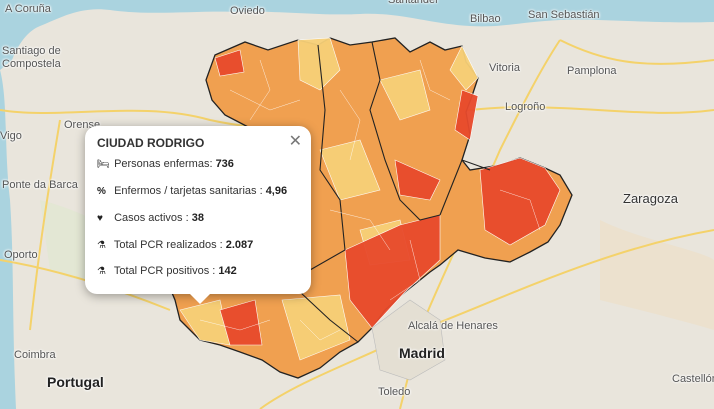 This screenshot has width=714, height=409. What do you see at coordinates (239, 245) in the screenshot?
I see `row-value: 2.087` at bounding box center [239, 245].